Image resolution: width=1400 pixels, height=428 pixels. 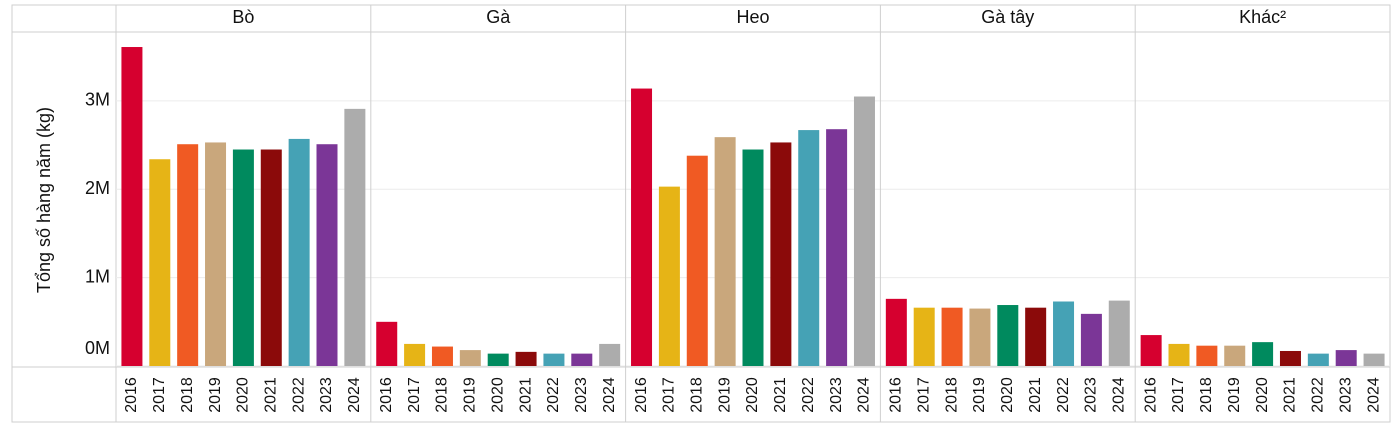 I want to click on facet-title: Khác², so click(x=1262, y=17).